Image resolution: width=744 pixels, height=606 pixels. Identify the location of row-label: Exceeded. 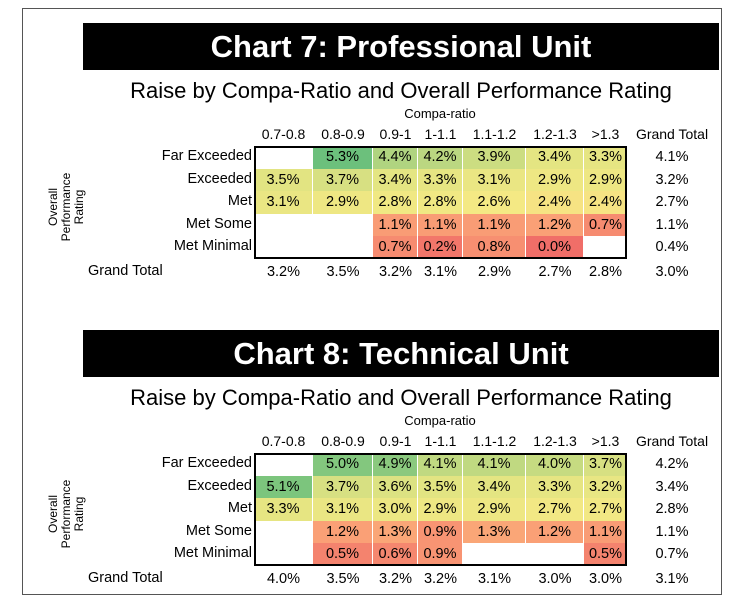
(220, 485).